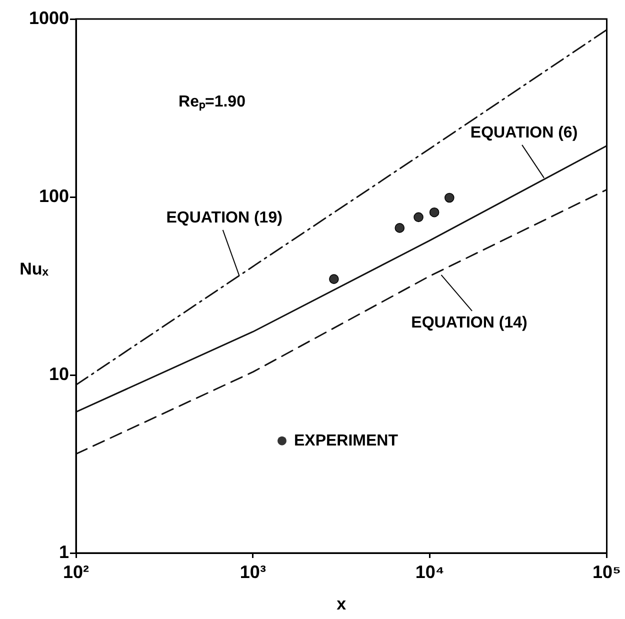  What do you see at coordinates (469, 323) in the screenshot?
I see `annotation: EQUATION (14)` at bounding box center [469, 323].